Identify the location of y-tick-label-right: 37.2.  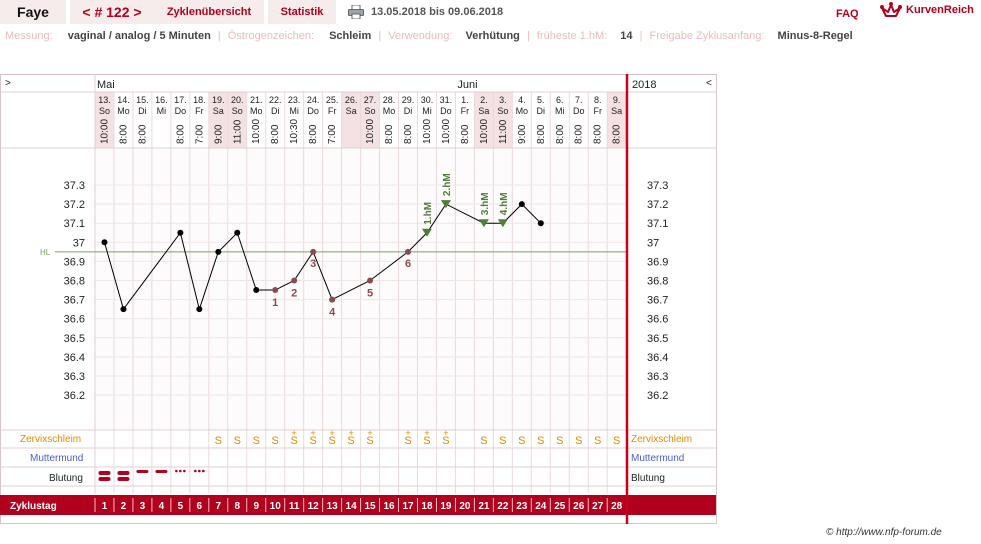
(657, 205).